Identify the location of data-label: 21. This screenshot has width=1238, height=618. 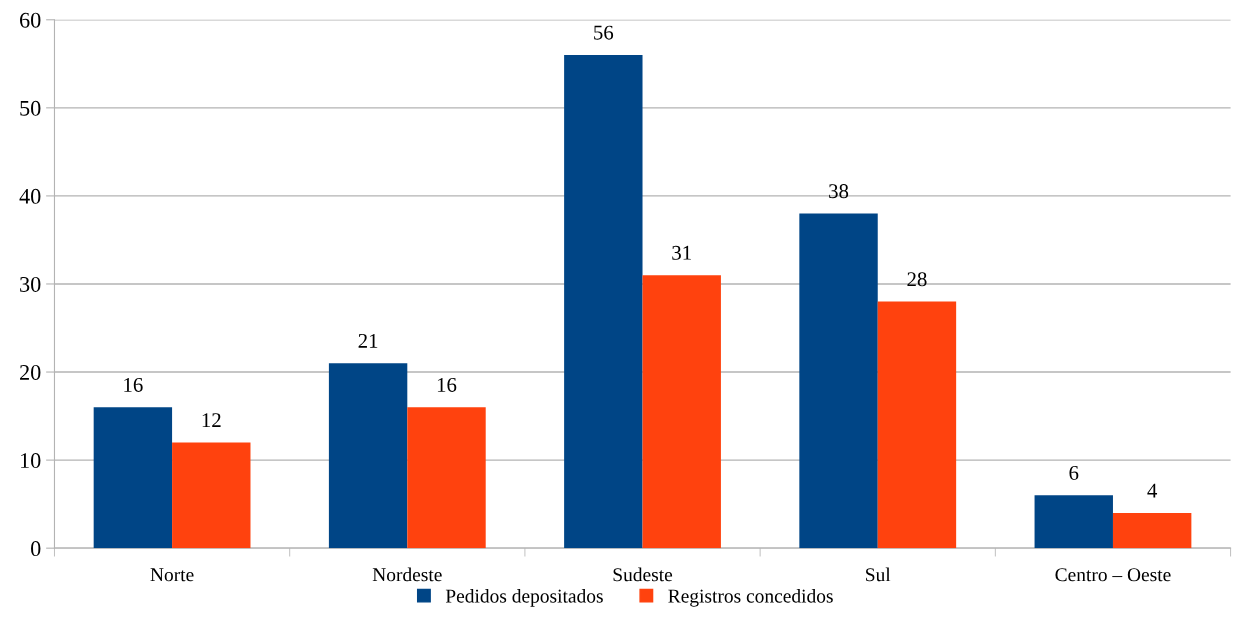
(368, 340).